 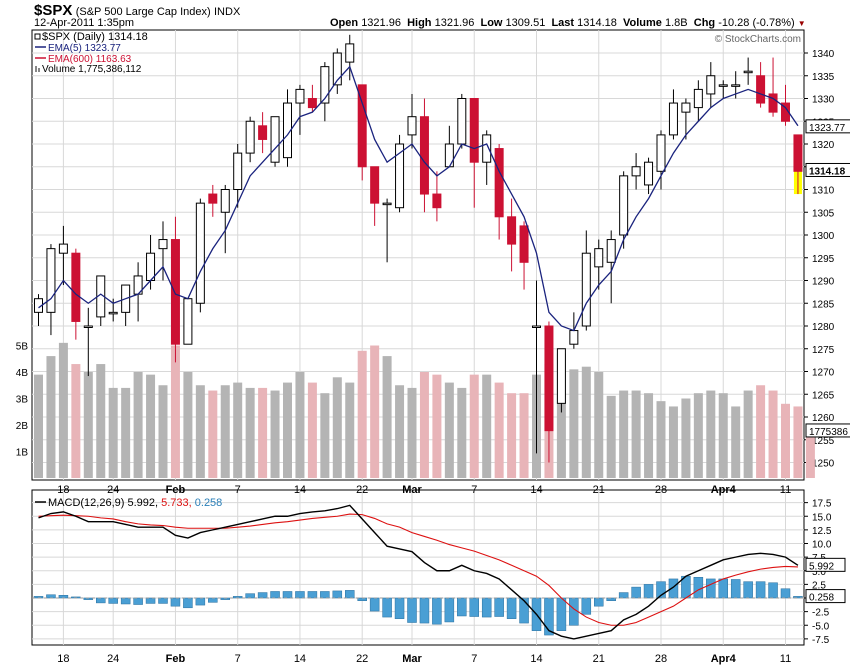 I want to click on price-tick-label: 1295, so click(x=823, y=259).